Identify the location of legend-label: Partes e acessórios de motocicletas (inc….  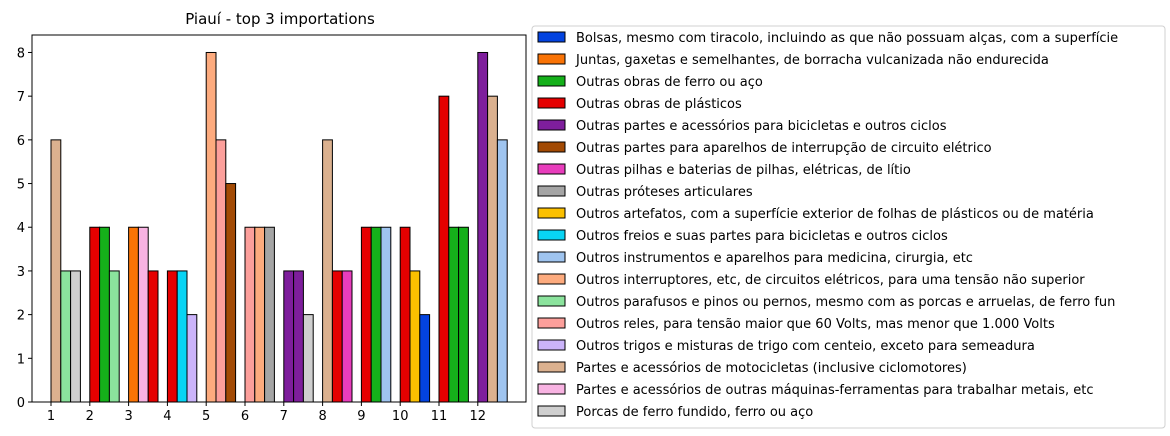
(771, 368).